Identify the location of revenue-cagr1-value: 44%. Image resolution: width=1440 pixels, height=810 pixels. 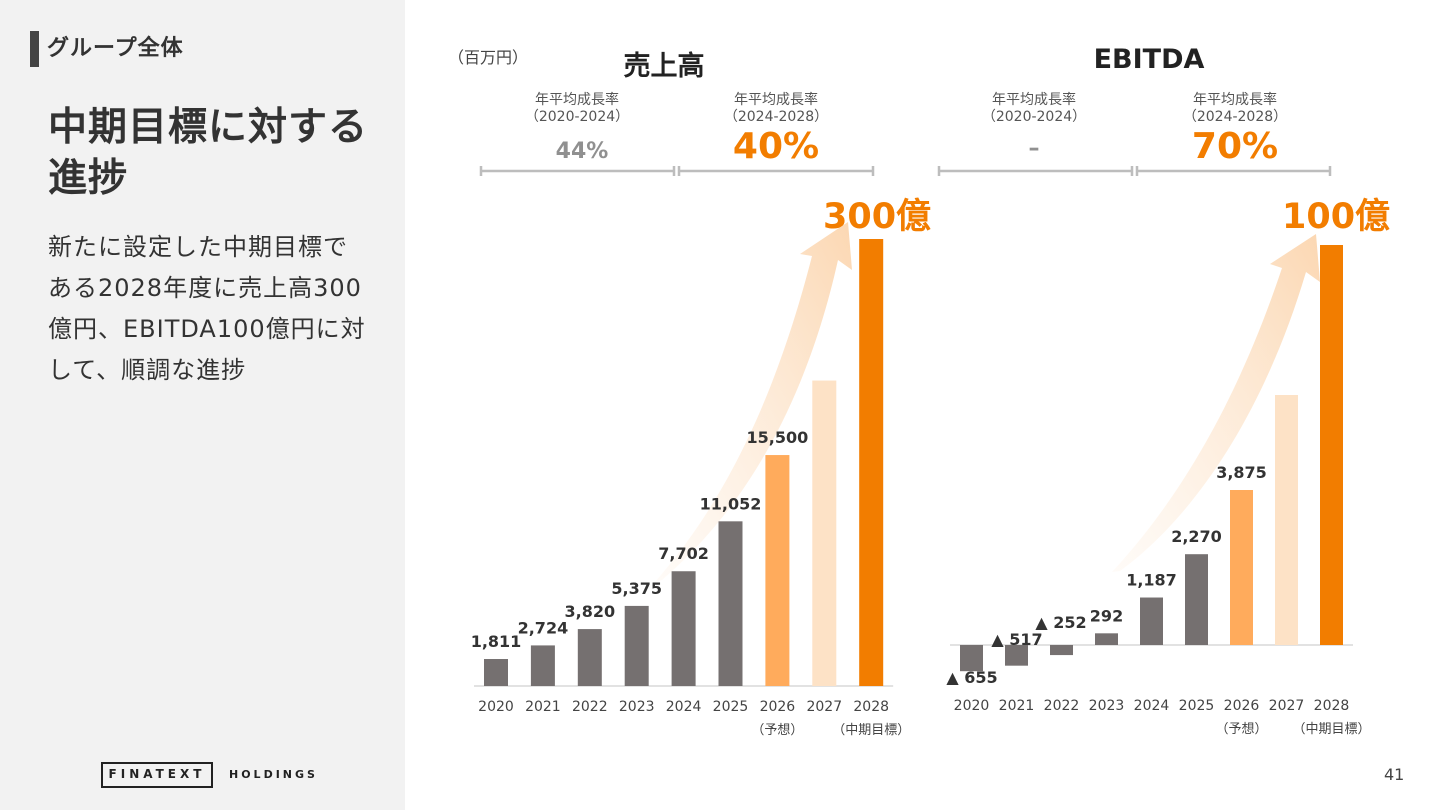
(582, 151).